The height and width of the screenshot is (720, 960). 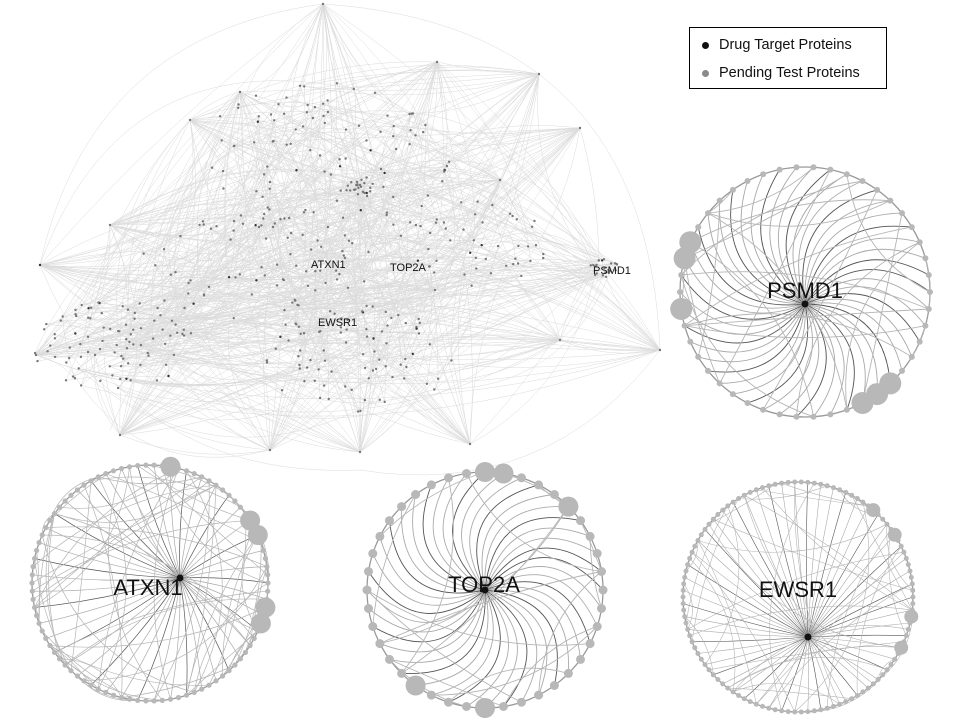 I want to click on subnet-hub-node, so click(x=180, y=578).